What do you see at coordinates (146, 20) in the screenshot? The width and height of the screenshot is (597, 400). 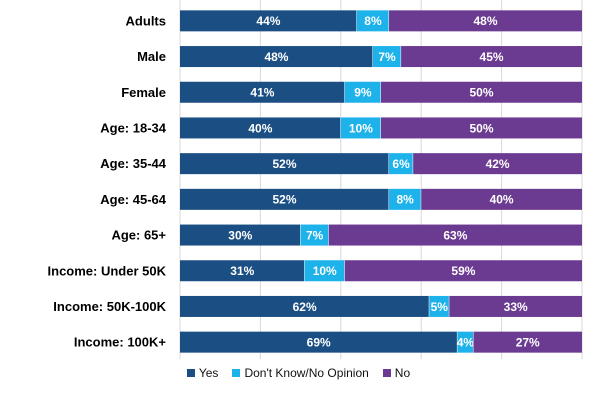 I see `category-label: Adults` at bounding box center [146, 20].